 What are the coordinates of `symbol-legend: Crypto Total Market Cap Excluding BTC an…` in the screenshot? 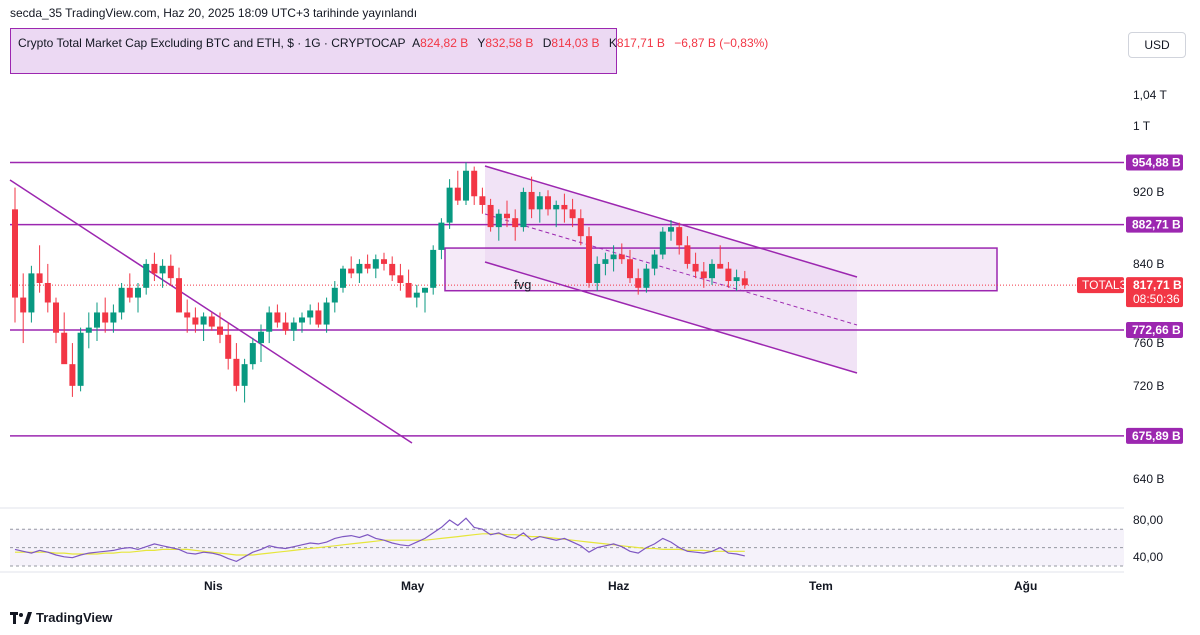 It's located at (396, 43).